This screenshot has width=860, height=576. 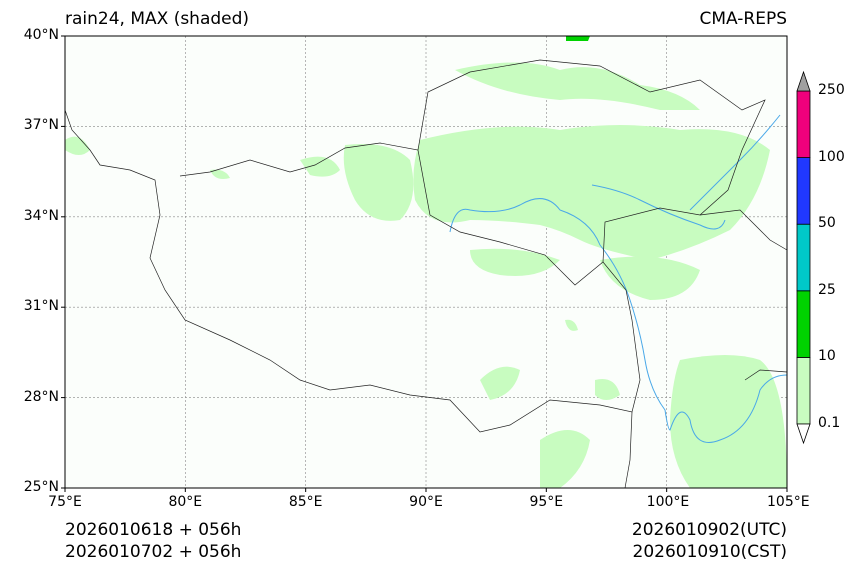 I want to click on heavy-rain-patch, so click(x=578, y=38).